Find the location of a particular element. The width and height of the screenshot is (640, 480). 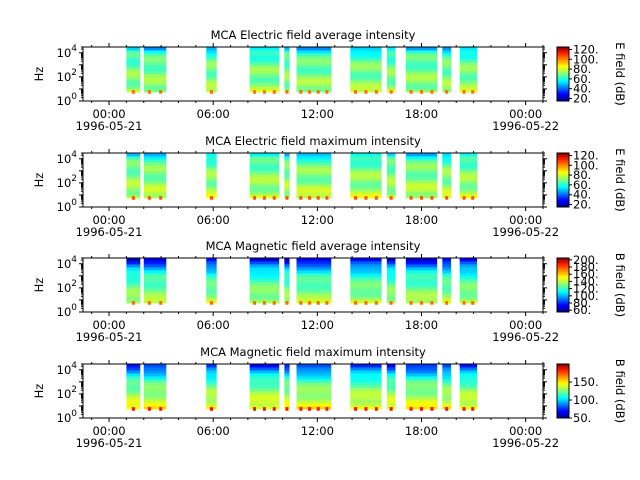

date-label: 1996-05-21 is located at coordinates (109, 232).